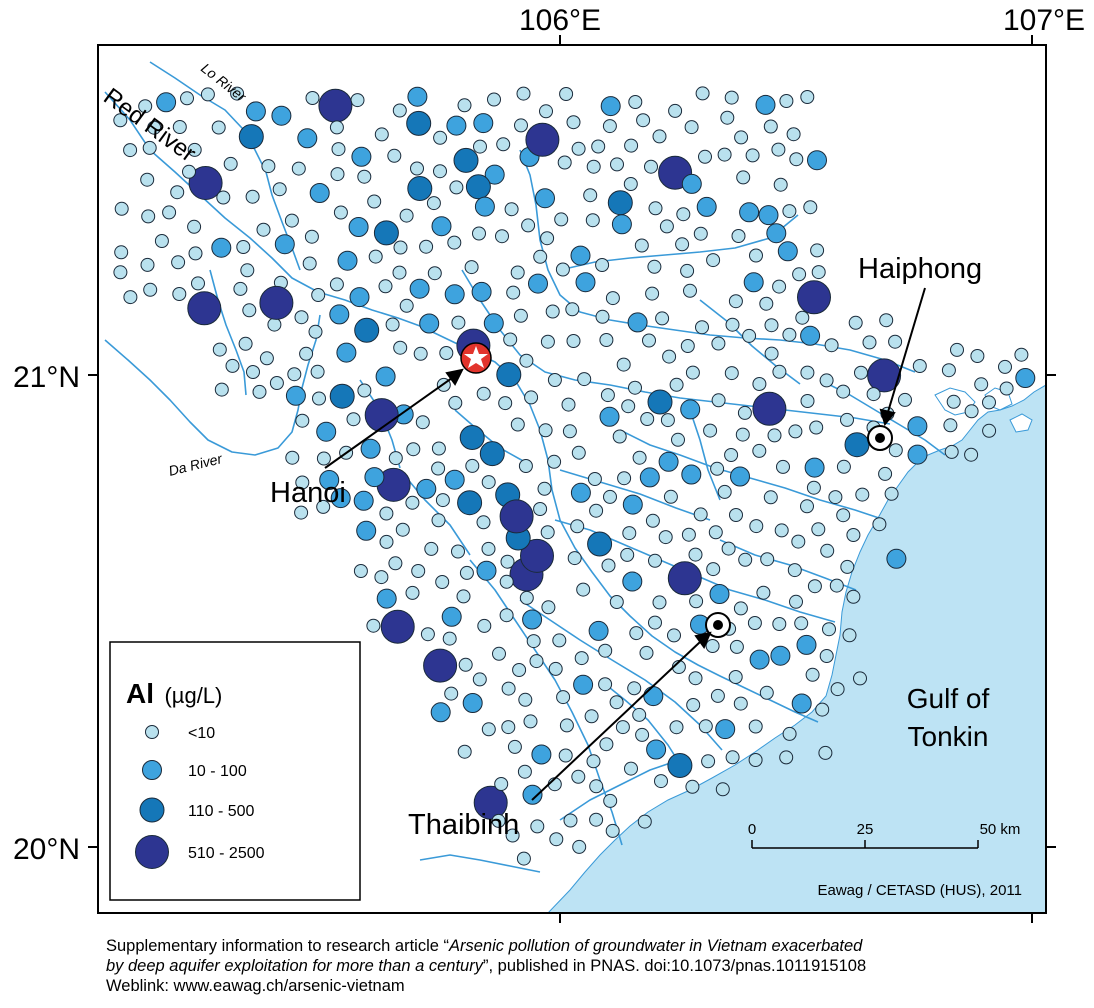 Image resolution: width=1094 pixels, height=1008 pixels. What do you see at coordinates (920, 269) in the screenshot?
I see `haiphong-label: Haiphong` at bounding box center [920, 269].